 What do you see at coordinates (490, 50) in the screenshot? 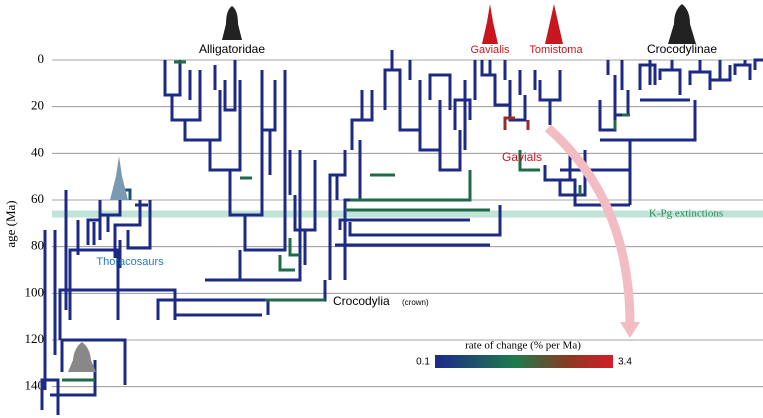
I see `clade-label: Gavialis` at bounding box center [490, 50].